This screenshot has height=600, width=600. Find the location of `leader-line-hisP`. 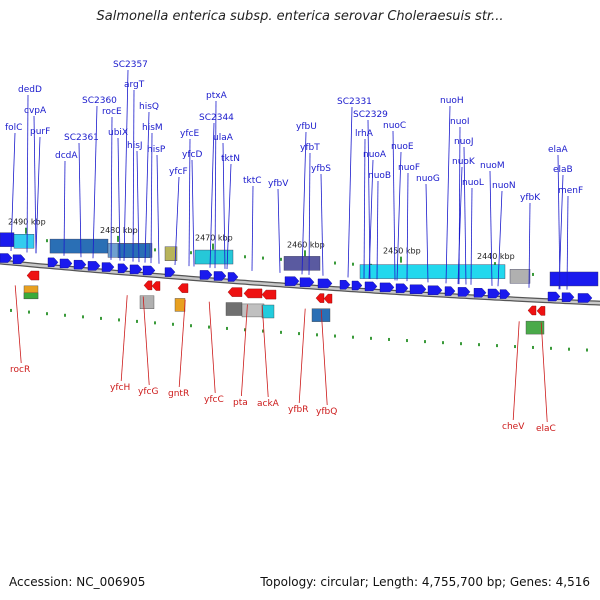

leader-line-hisP is located at coordinates (158, 209).